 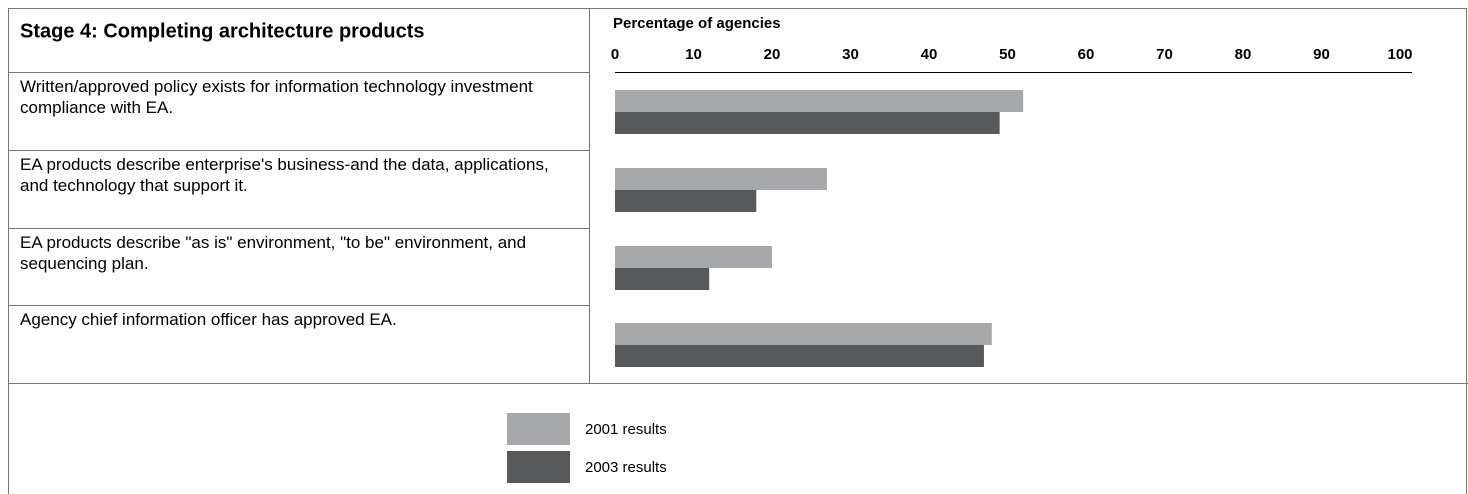 I want to click on x-tick-label: 90, so click(x=1321, y=54).